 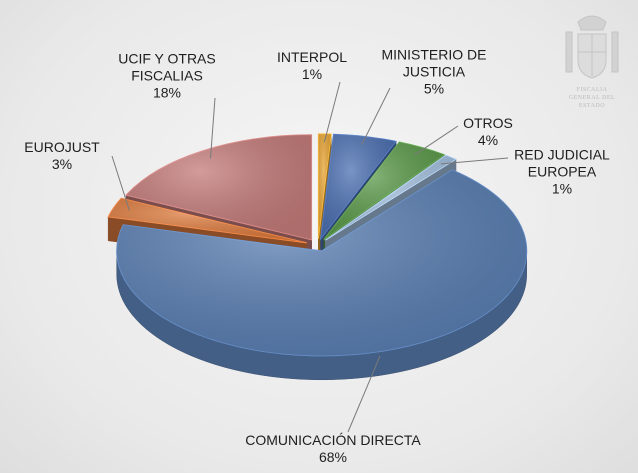 What do you see at coordinates (434, 63) in the screenshot?
I see `category-label: MINISTERIO DE JUSTICIA` at bounding box center [434, 63].